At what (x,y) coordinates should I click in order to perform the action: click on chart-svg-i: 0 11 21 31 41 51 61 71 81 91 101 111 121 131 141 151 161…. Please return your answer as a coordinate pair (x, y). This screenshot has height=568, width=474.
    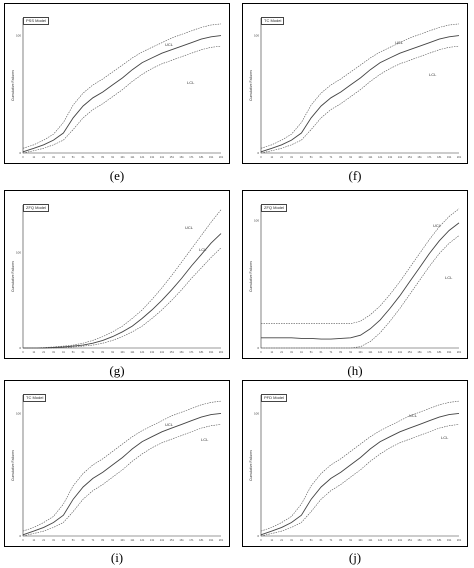
    Looking at the image, I should click on (117, 468).